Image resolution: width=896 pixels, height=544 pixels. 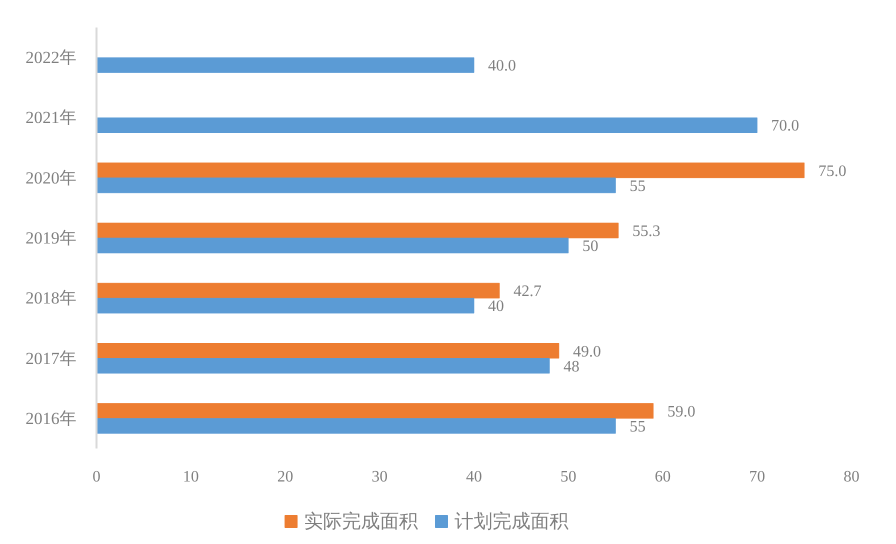 What do you see at coordinates (51, 418) in the screenshot?
I see `y-tick-label: 2016年` at bounding box center [51, 418].